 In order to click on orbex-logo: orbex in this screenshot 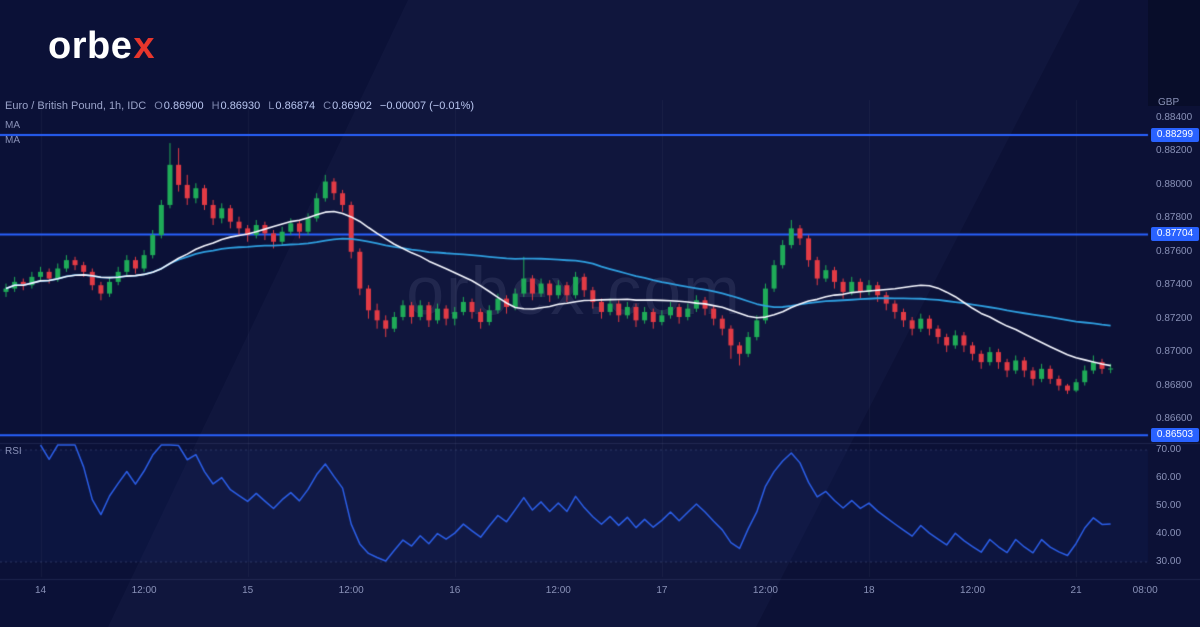, I will do `click(101, 46)`.